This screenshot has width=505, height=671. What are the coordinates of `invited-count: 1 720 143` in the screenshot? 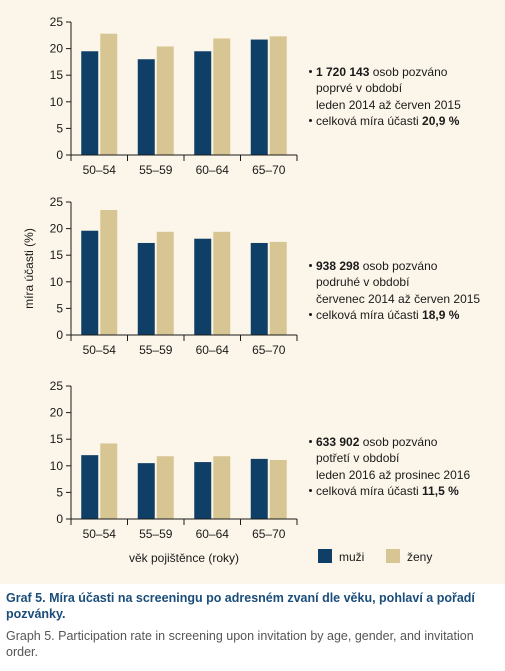 It's located at (343, 72).